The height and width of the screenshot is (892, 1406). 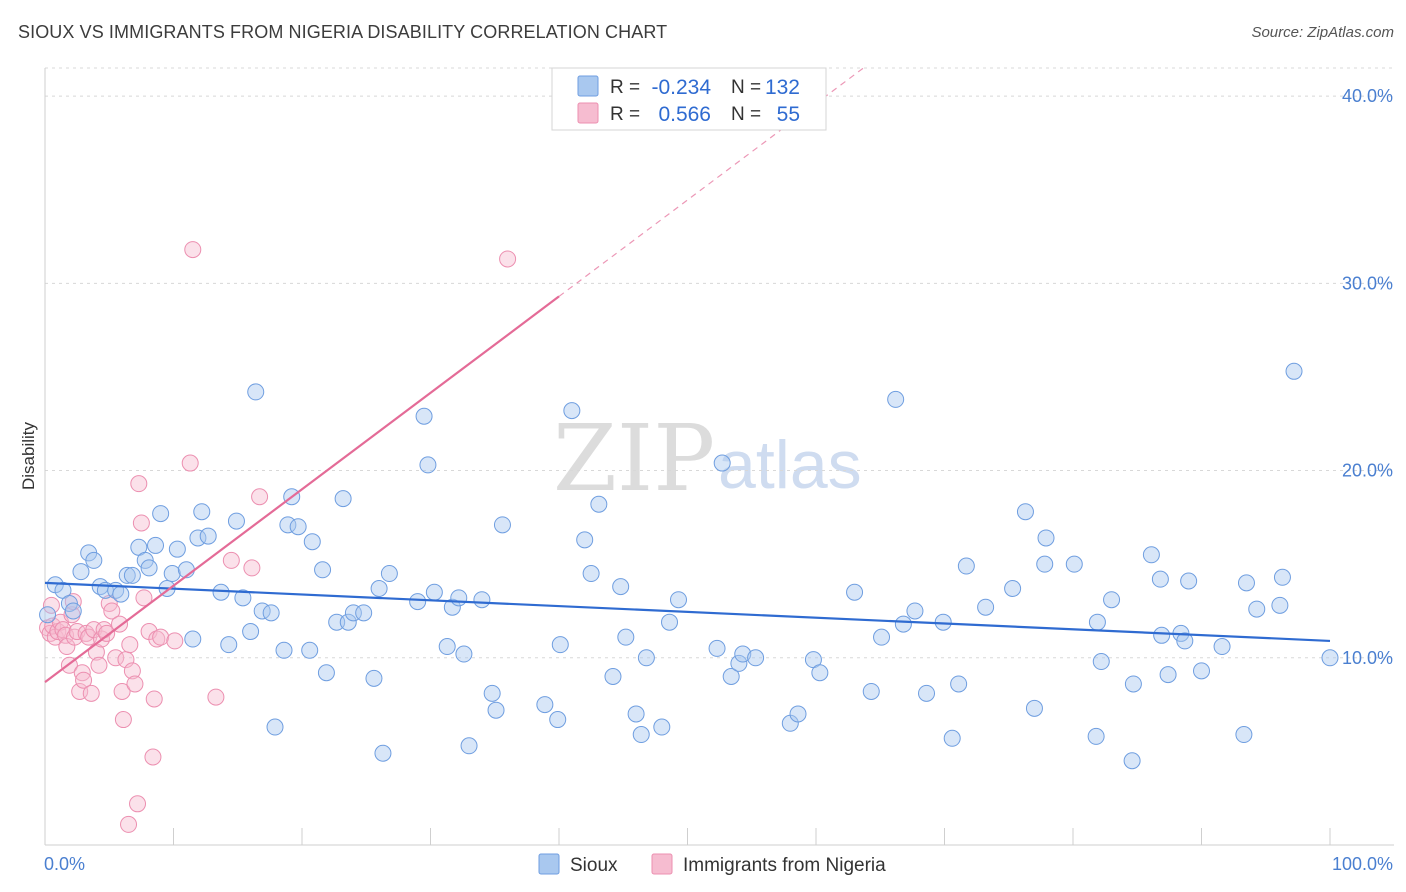 What do you see at coordinates (712, 864) in the screenshot?
I see `series-legend: Sioux Immigrants from Nigeria` at bounding box center [712, 864].